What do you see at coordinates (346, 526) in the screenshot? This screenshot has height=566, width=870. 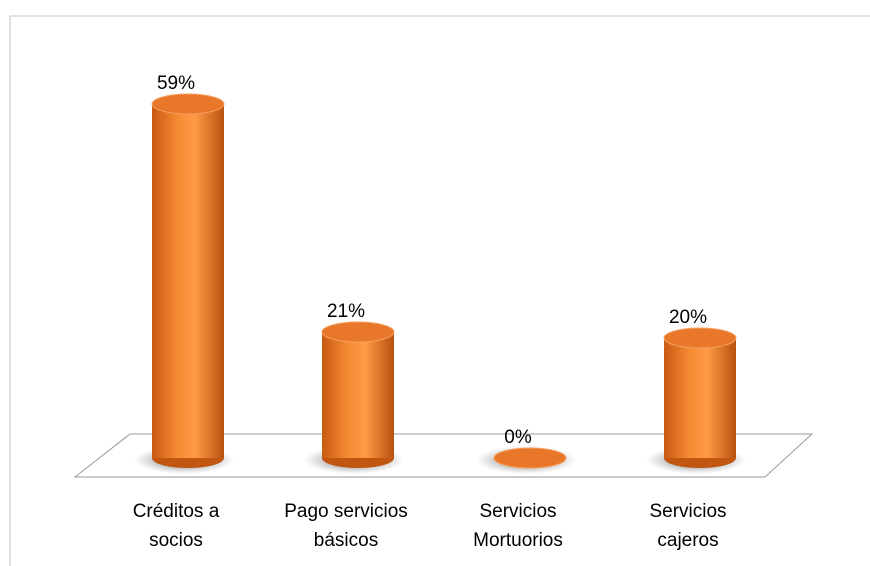 I see `x-tick-label: Pago servicios básicos` at bounding box center [346, 526].